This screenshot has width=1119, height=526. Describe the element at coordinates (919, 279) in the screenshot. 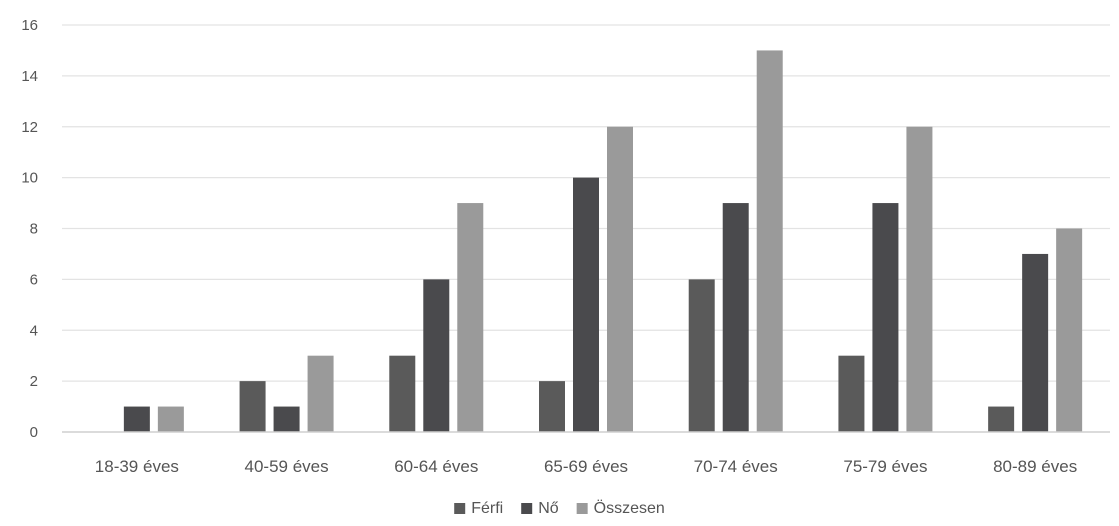

I see `bar--sszesen-5` at that location.